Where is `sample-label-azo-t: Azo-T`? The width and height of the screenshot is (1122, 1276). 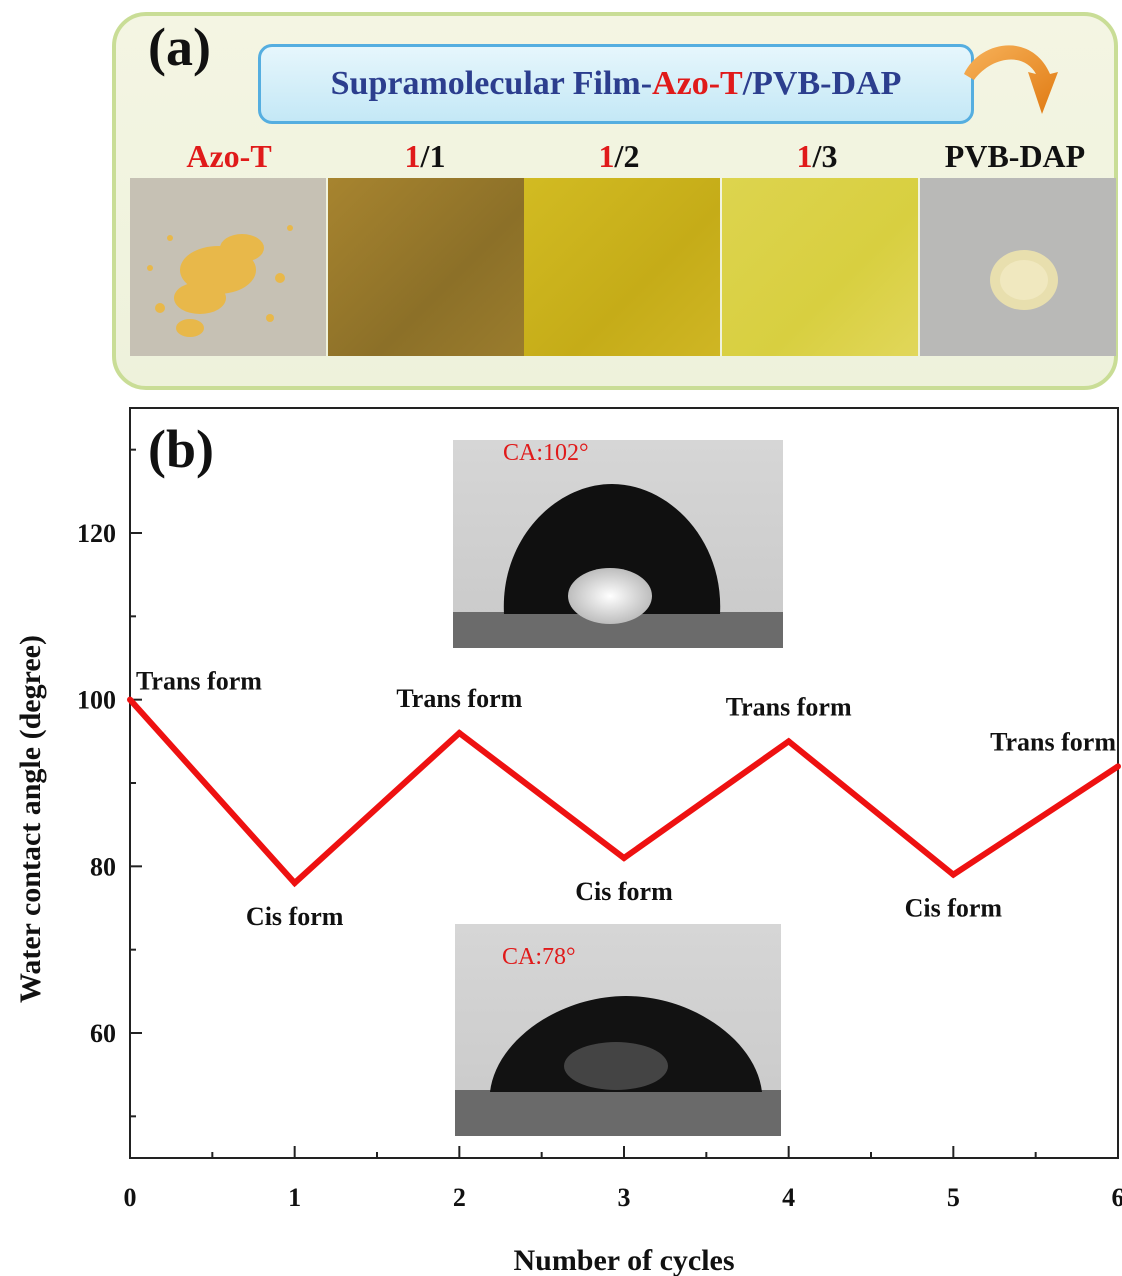 sample-label-azo-t: Azo-T is located at coordinates (229, 156).